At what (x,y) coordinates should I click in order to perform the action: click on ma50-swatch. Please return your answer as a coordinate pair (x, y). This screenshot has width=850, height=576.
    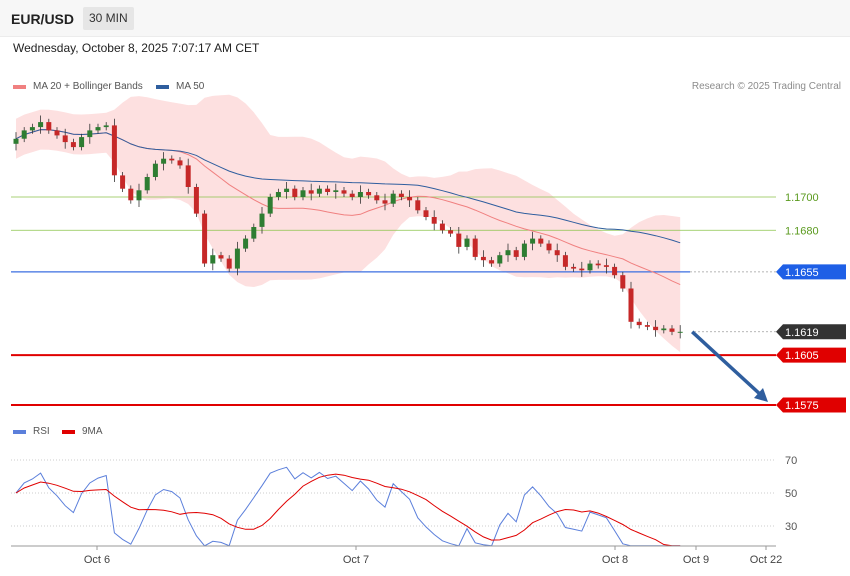
    Looking at the image, I should click on (162, 86).